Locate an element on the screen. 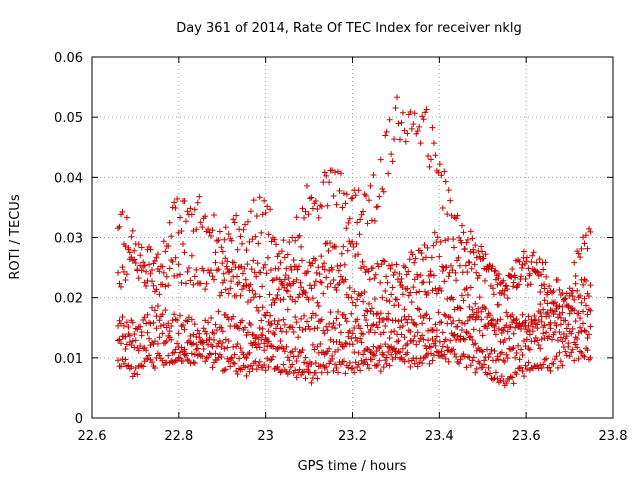  x-tick-label: 22.6 is located at coordinates (92, 436).